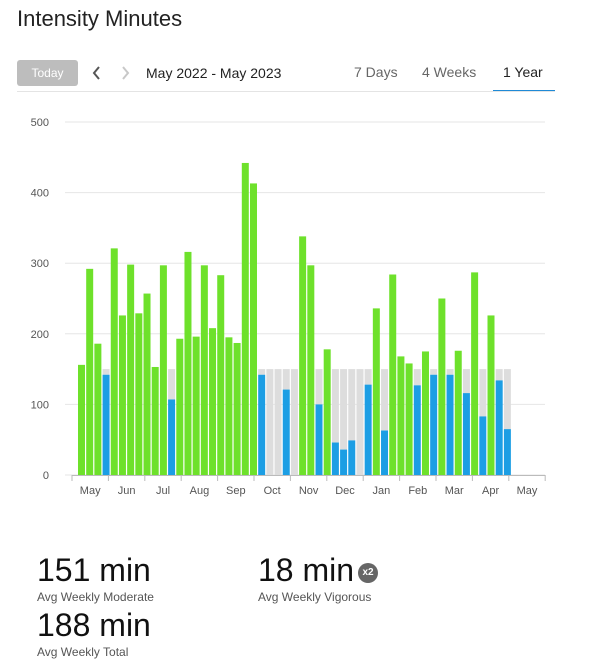 The image size is (608, 668). Describe the element at coordinates (127, 491) in the screenshot. I see `x-tick-label: Jun` at that location.